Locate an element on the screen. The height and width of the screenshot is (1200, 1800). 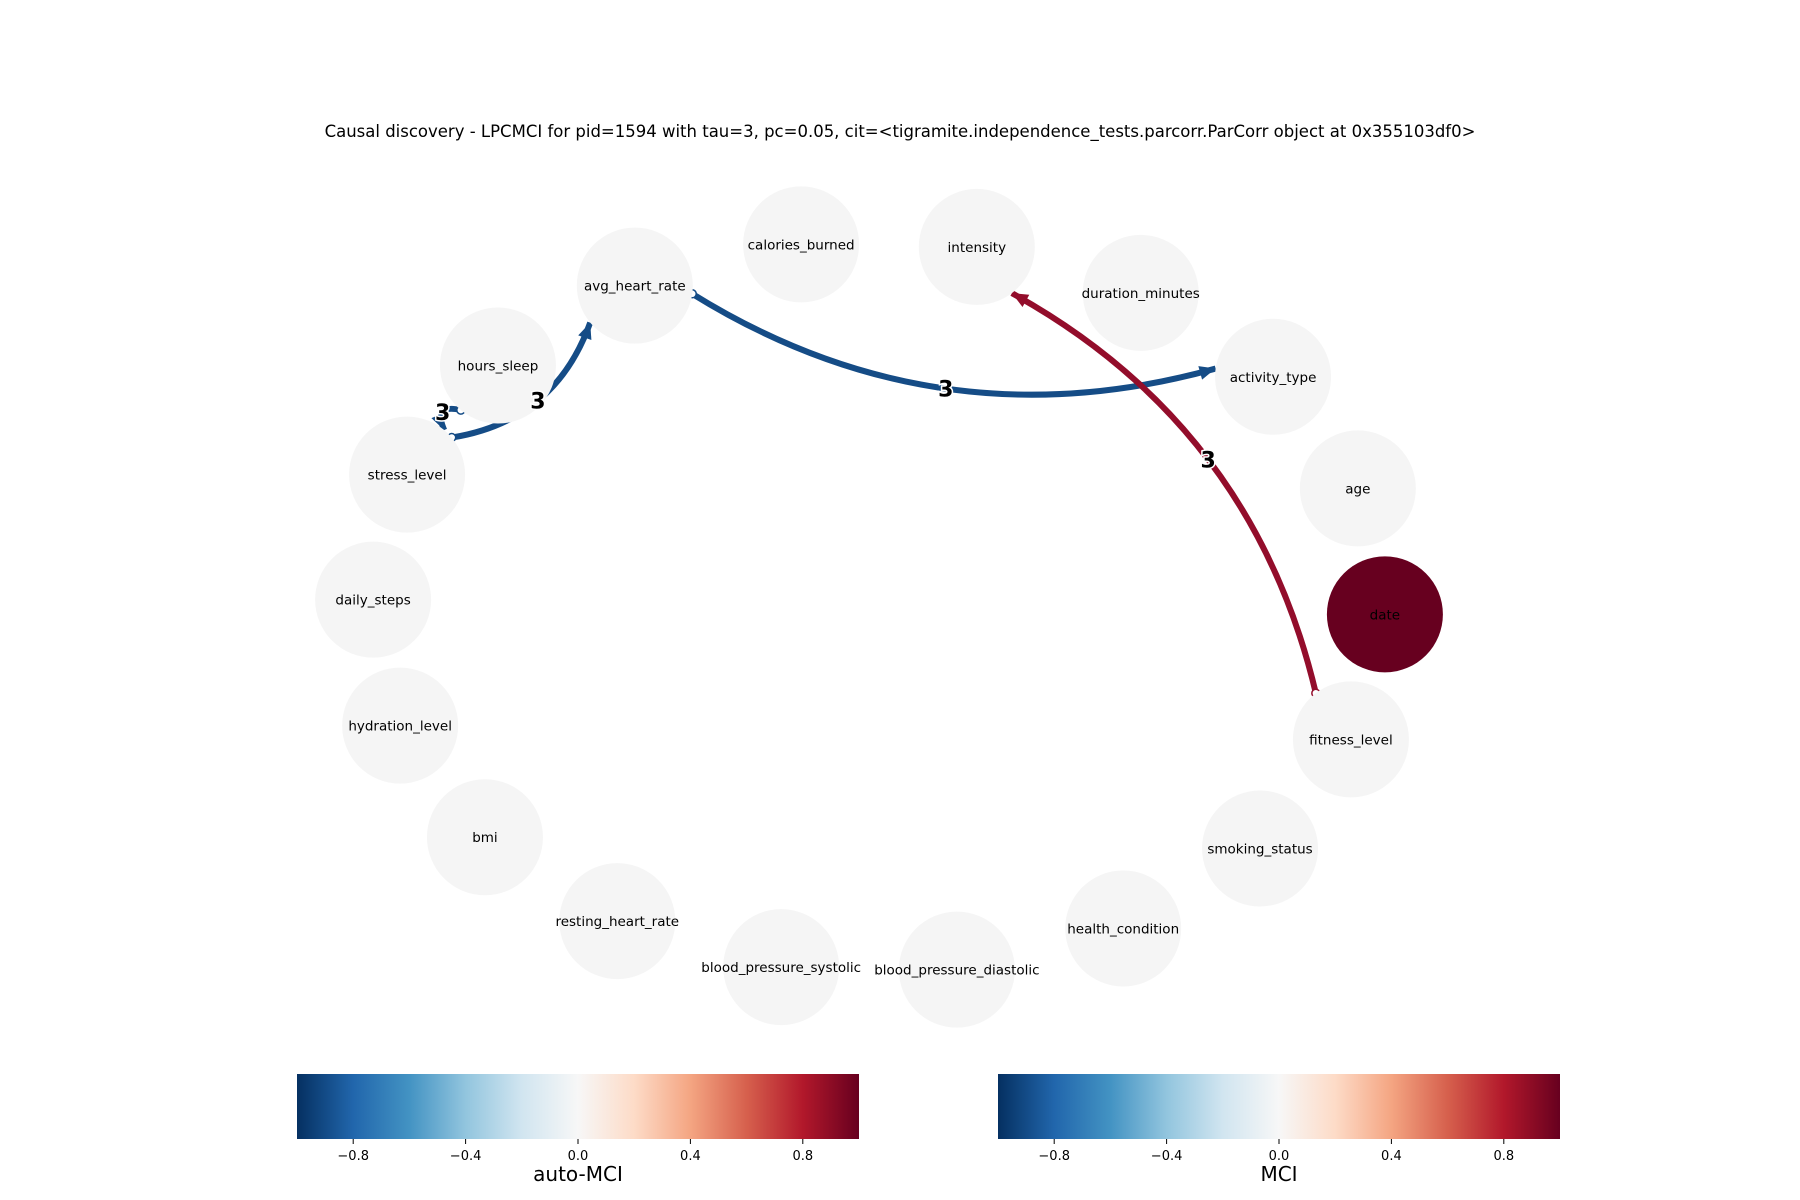
node-fitness-level: fitness_level is located at coordinates (1350, 739).